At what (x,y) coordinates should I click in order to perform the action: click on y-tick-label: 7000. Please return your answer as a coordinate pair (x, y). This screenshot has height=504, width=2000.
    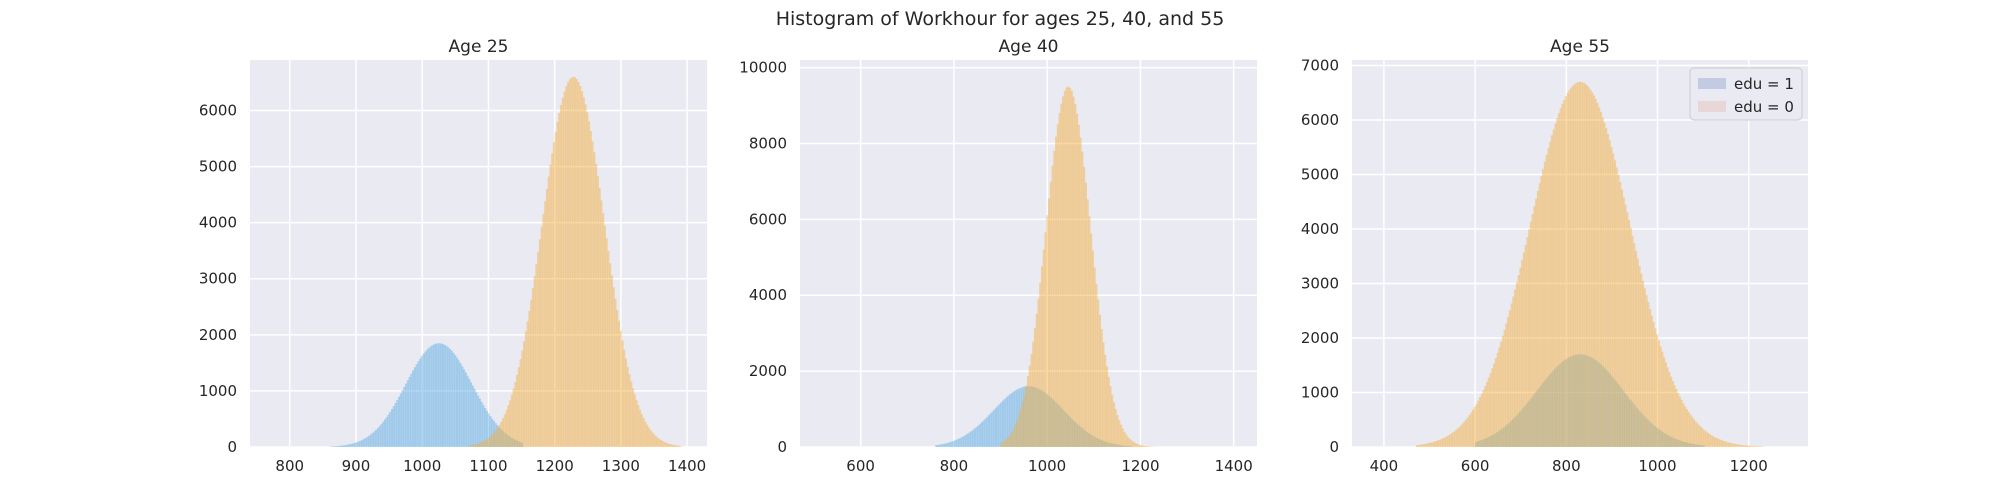
    Looking at the image, I should click on (1320, 65).